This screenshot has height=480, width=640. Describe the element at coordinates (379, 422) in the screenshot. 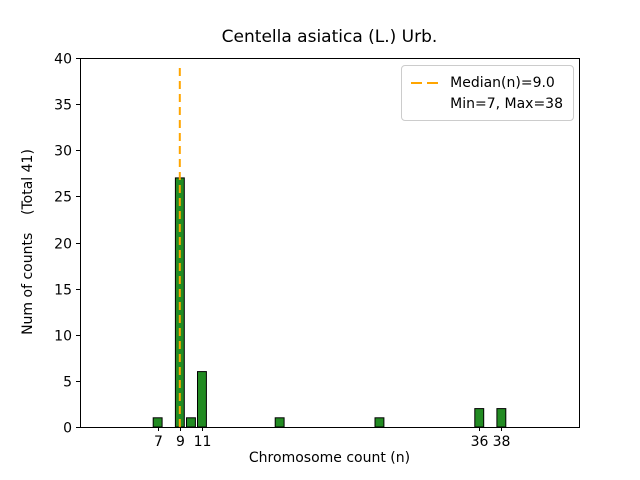

I see `bar-x27` at that location.